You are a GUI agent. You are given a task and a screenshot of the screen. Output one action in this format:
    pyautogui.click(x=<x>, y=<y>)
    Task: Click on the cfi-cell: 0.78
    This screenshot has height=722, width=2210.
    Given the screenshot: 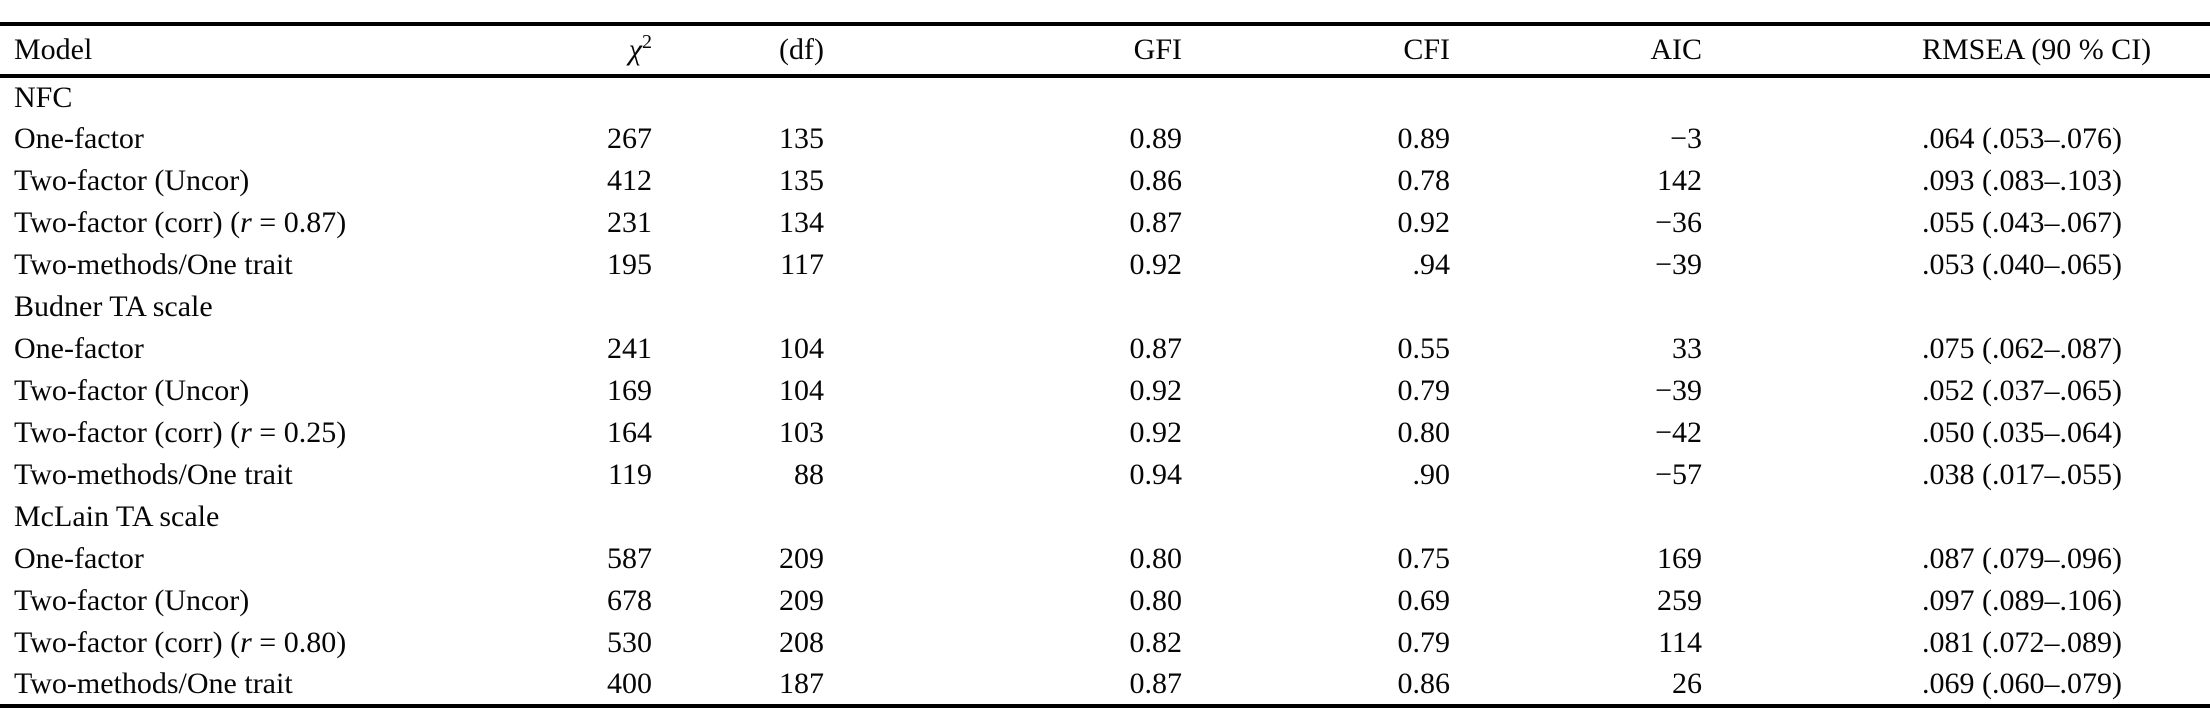 What is the action you would take?
    pyautogui.click(x=1424, y=180)
    